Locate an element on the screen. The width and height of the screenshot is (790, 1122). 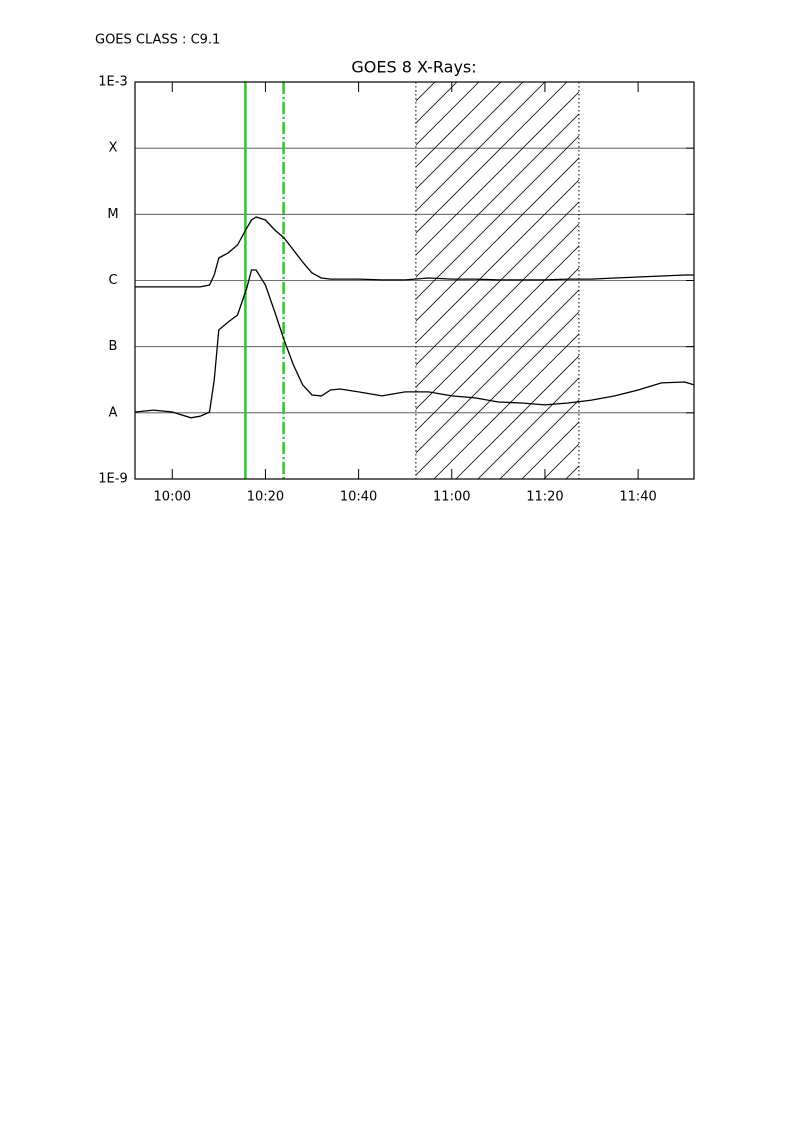
y-tick-label: 1E-3 is located at coordinates (112, 82).